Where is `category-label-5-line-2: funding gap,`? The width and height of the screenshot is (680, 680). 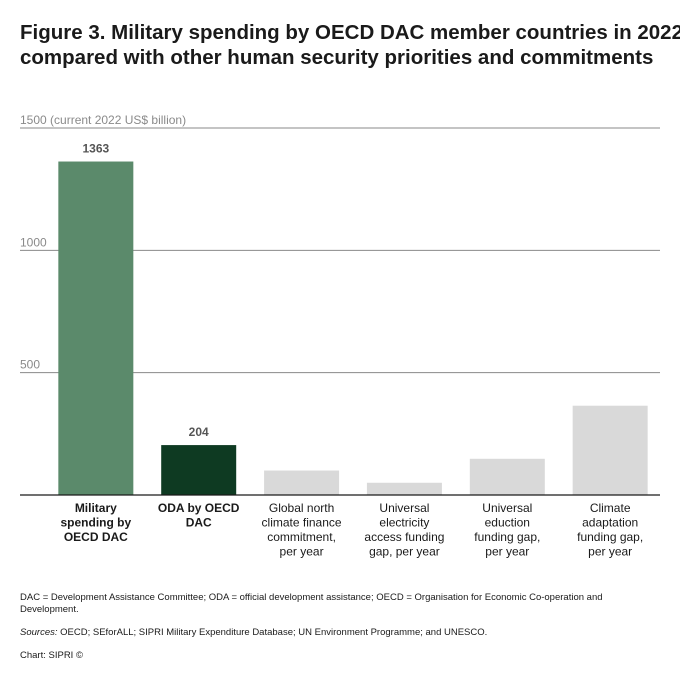
category-label-5-line-2: funding gap, is located at coordinates (610, 537).